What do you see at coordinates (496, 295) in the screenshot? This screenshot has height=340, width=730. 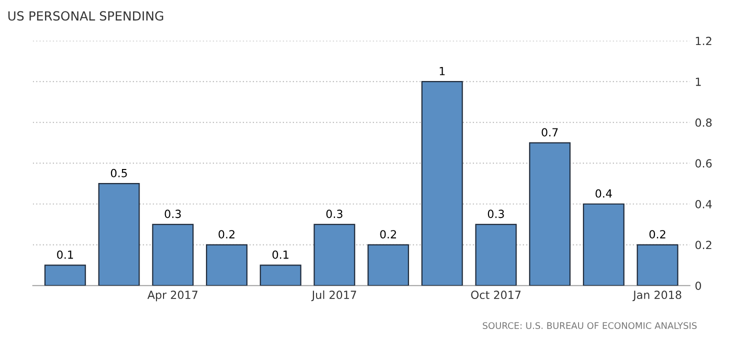 I see `x-tick-label: Oct 2017` at bounding box center [496, 295].